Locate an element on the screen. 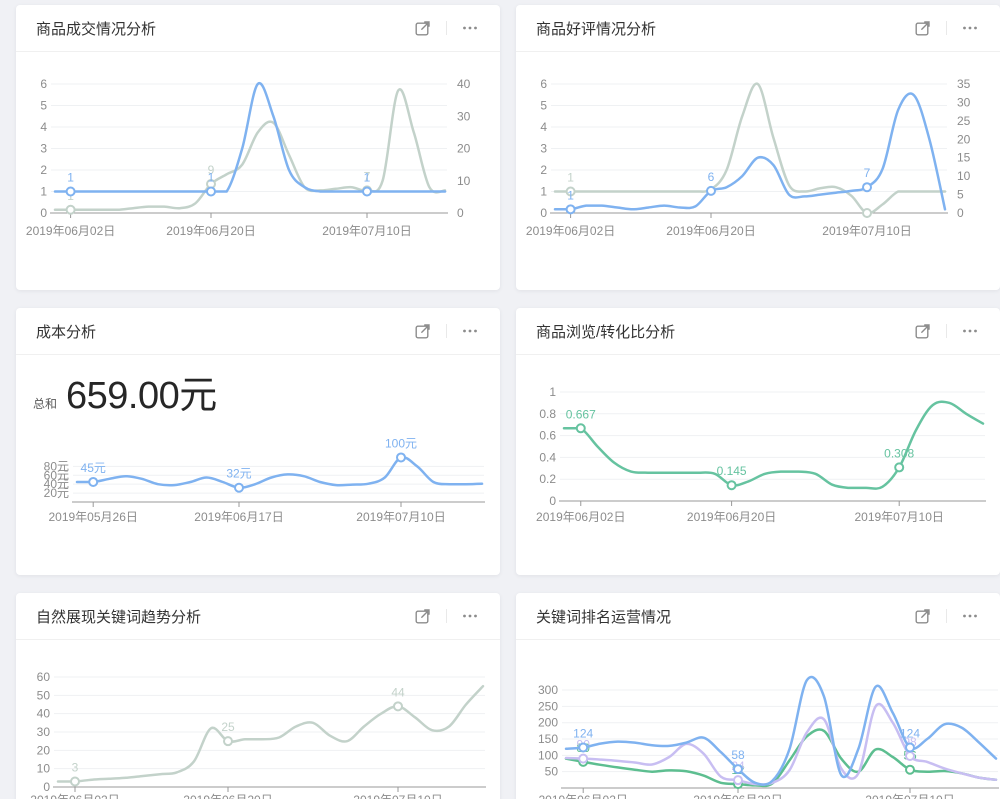 The height and width of the screenshot is (799, 1000). data-point-label: 7 is located at coordinates (367, 176).